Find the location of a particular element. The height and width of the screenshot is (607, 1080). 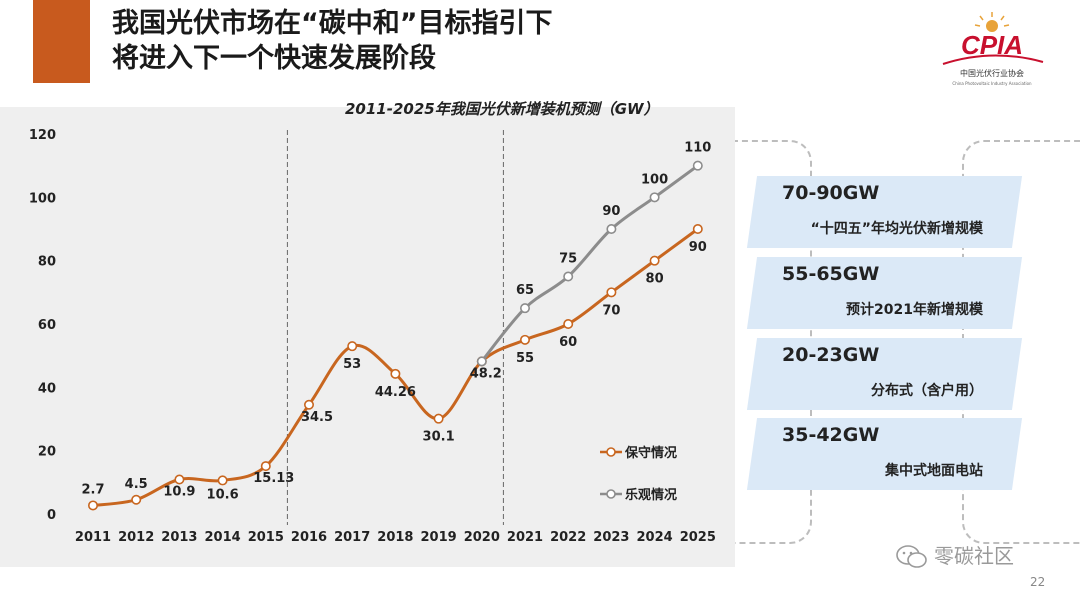

card-value: 35-42GW is located at coordinates (831, 435).